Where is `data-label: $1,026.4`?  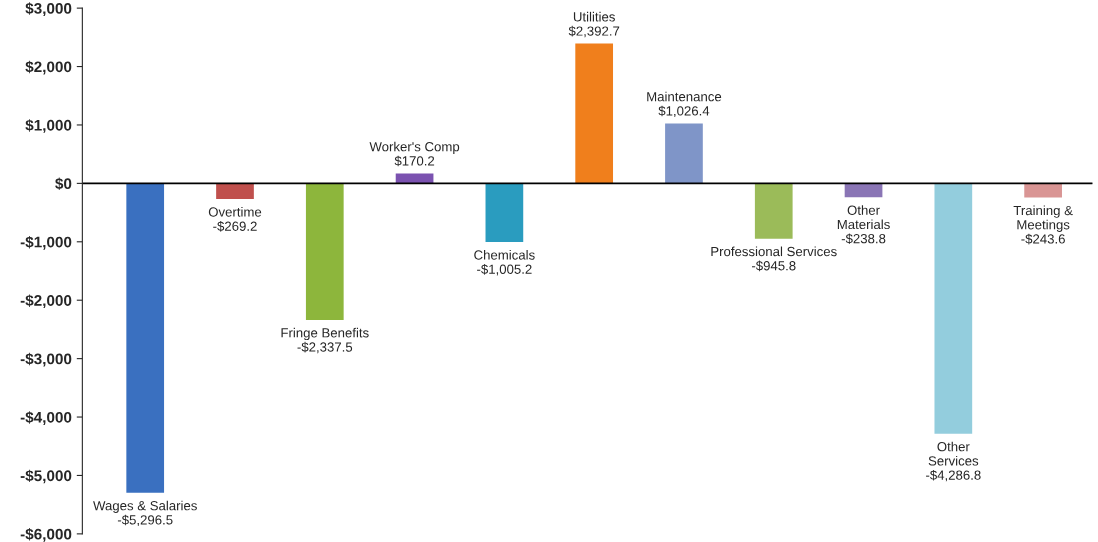 data-label: $1,026.4 is located at coordinates (684, 111).